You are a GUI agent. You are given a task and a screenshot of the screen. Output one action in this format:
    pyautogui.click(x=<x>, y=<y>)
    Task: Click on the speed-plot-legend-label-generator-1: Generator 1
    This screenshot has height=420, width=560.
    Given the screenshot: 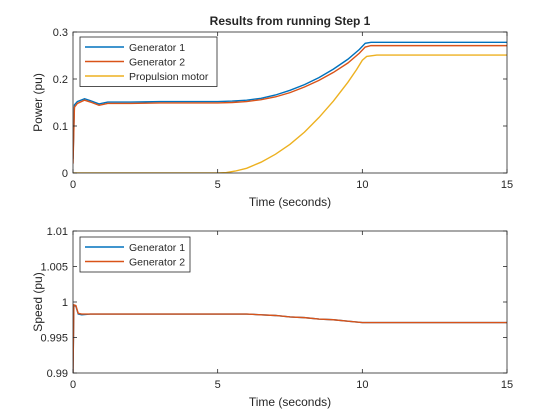 What is the action you would take?
    pyautogui.click(x=157, y=248)
    